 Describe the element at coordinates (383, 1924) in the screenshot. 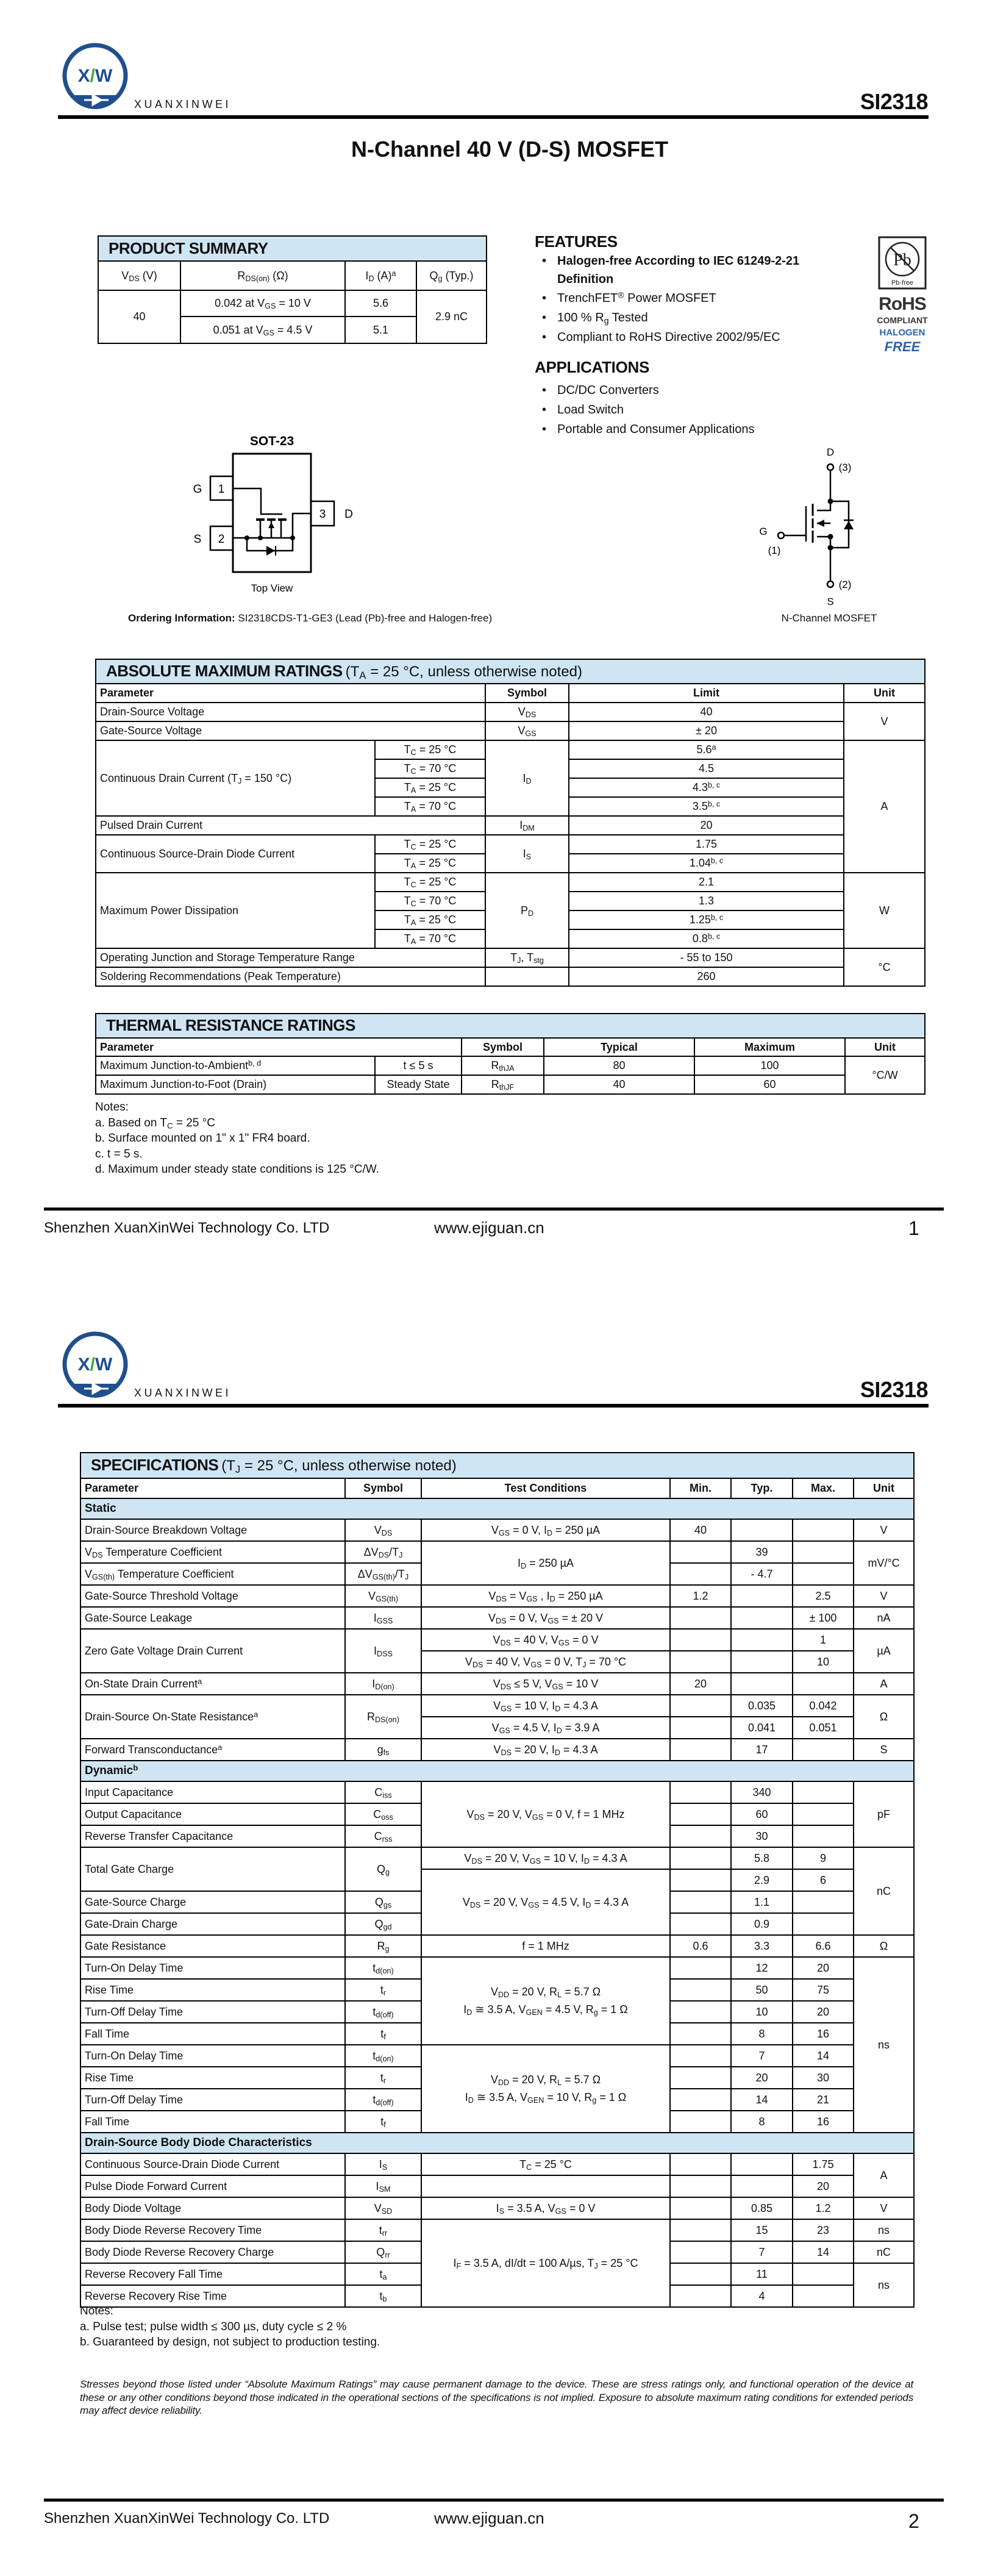

I see `symbol-cell: Qgd` at that location.